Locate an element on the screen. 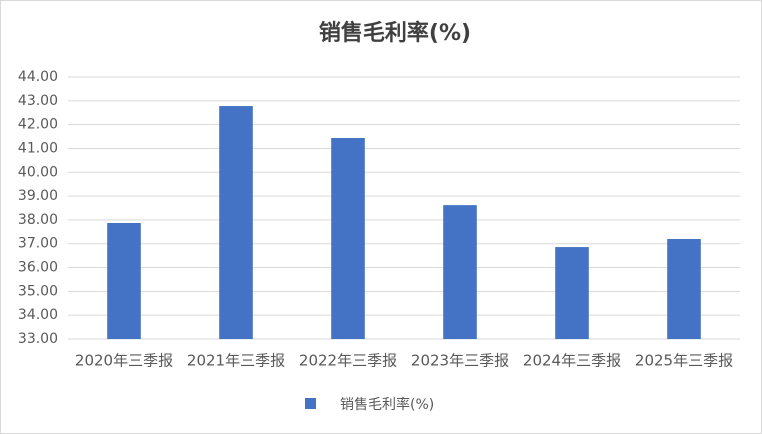  y-tick-label: 34.00 is located at coordinates (38, 315).